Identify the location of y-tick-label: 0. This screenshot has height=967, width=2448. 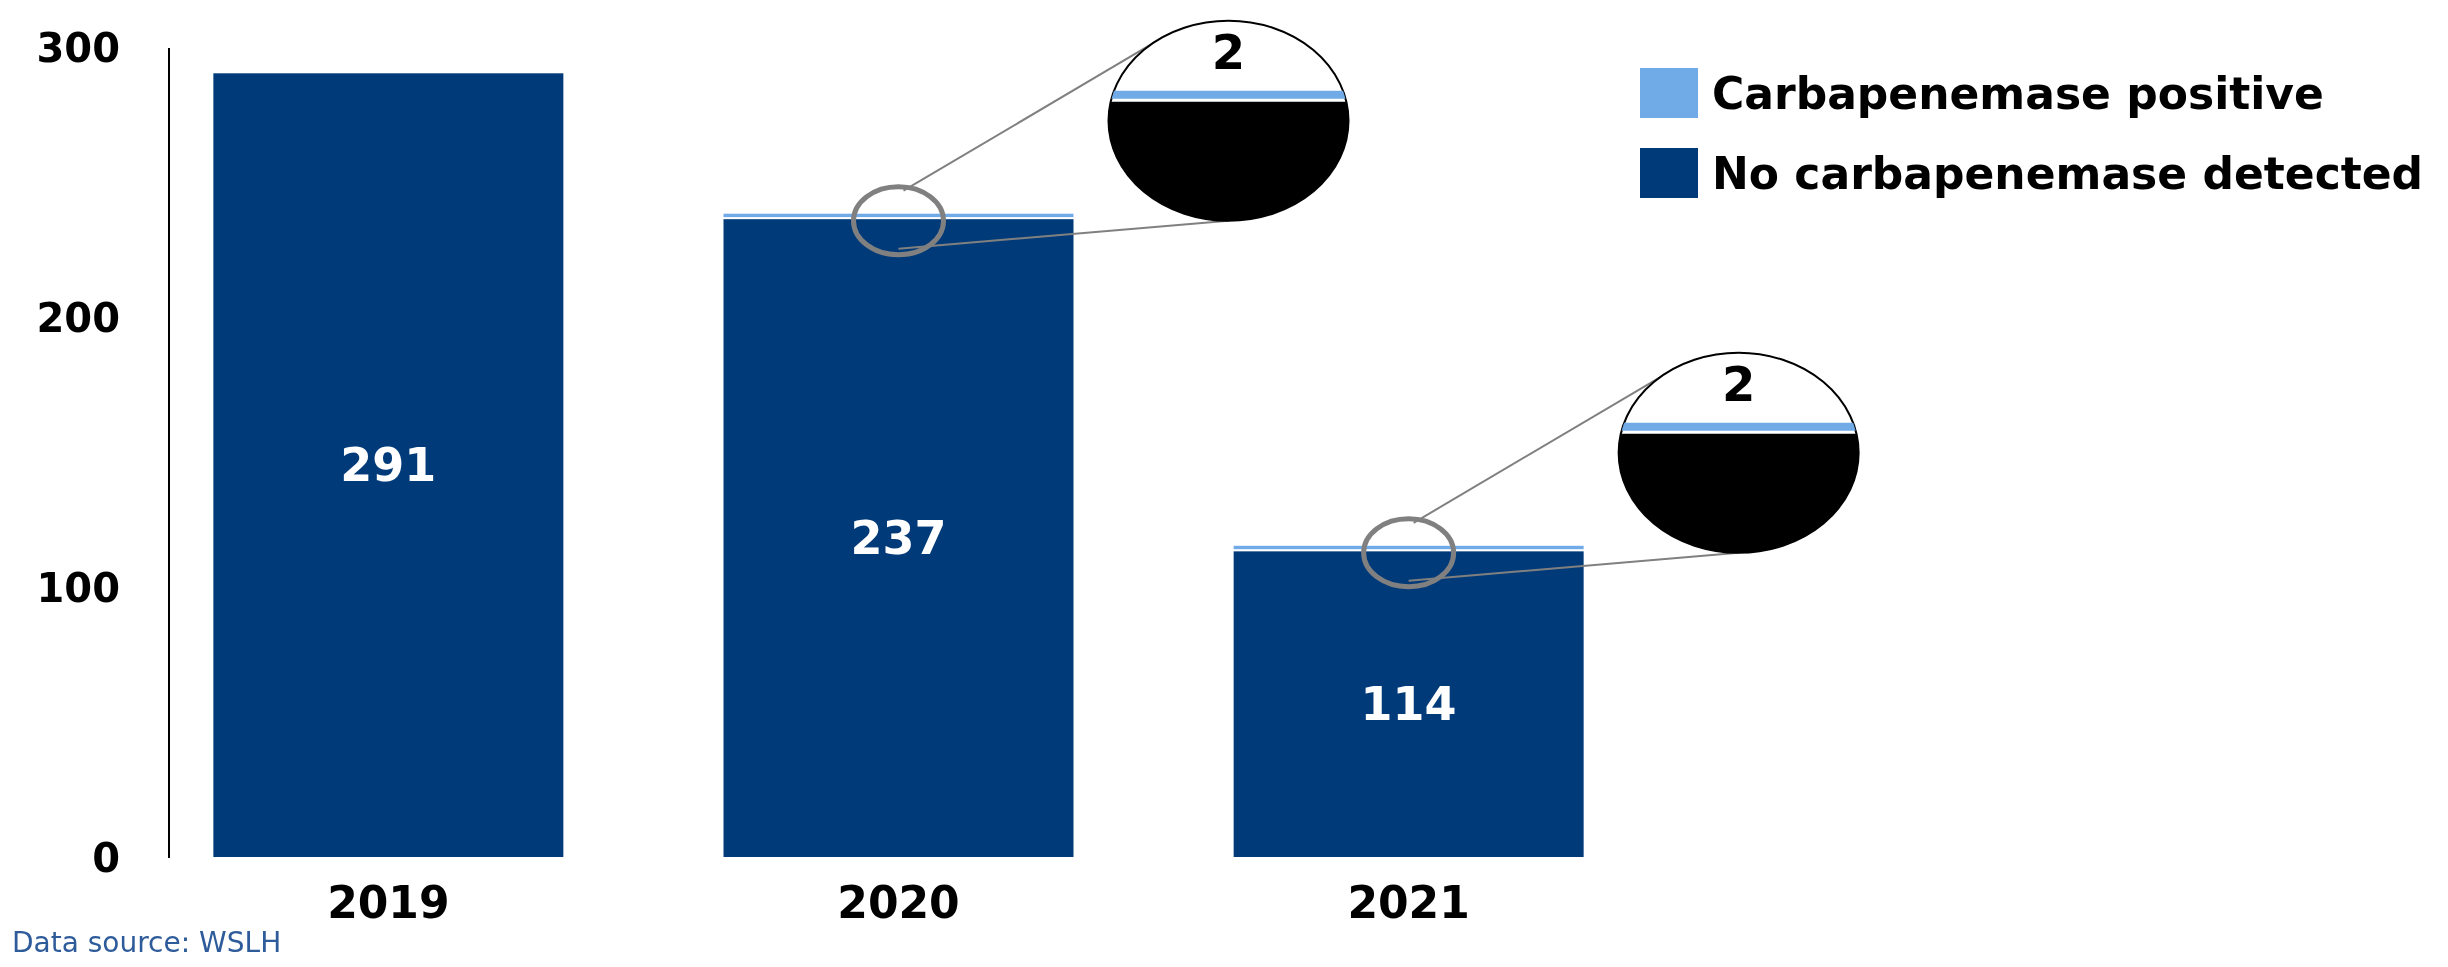
(106, 858).